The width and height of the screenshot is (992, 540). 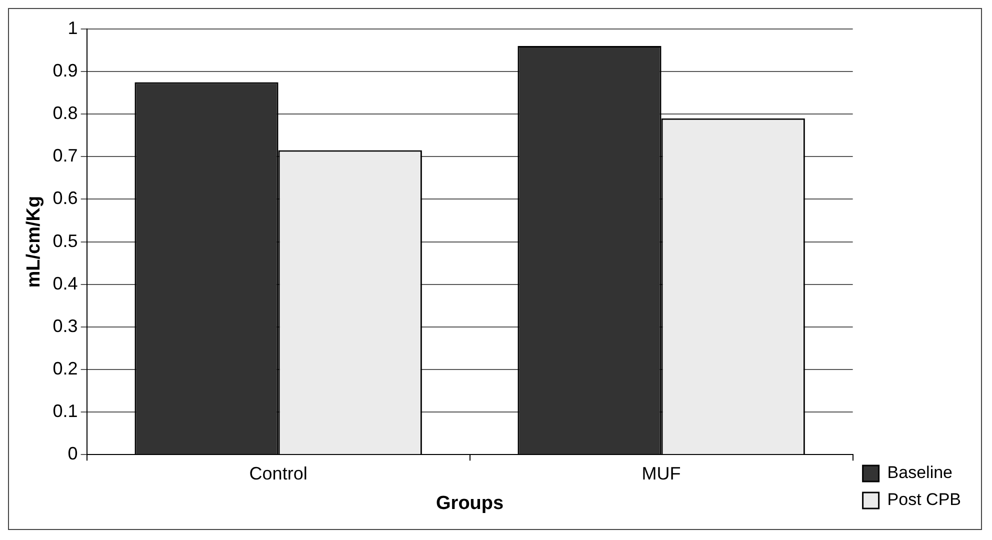 I want to click on x-tick-label: Control, so click(x=278, y=473).